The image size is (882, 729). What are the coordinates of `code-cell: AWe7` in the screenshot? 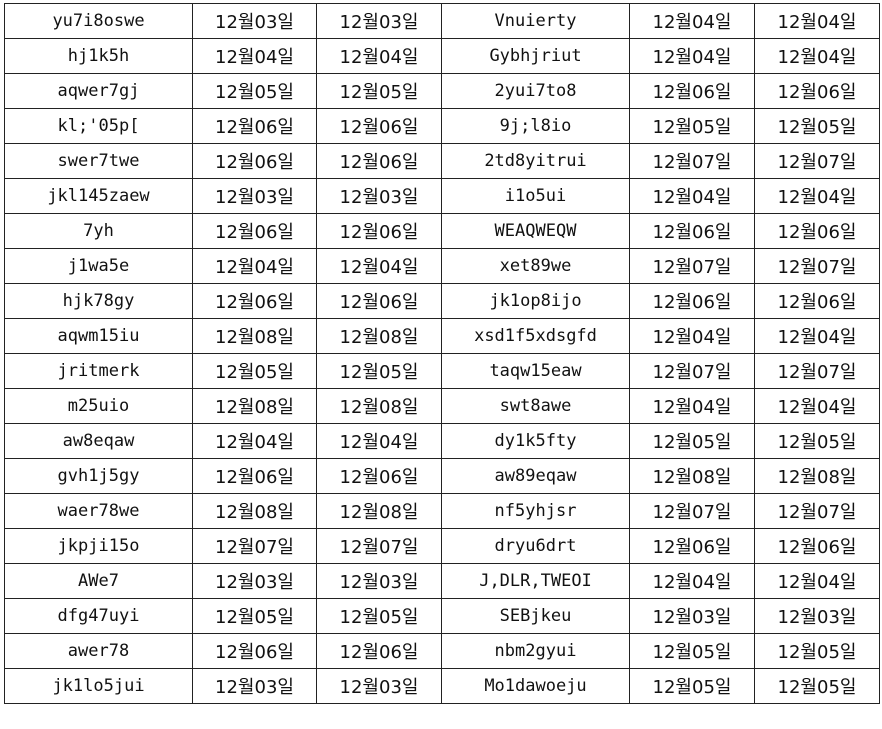 It's located at (98, 581).